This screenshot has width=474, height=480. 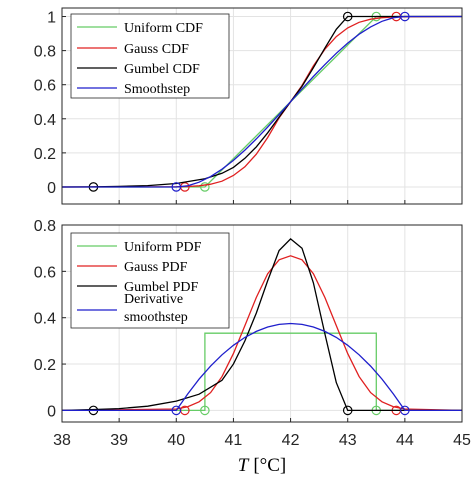 What do you see at coordinates (269, 465) in the screenshot?
I see `x-axis-label-unit: [°C]` at bounding box center [269, 465].